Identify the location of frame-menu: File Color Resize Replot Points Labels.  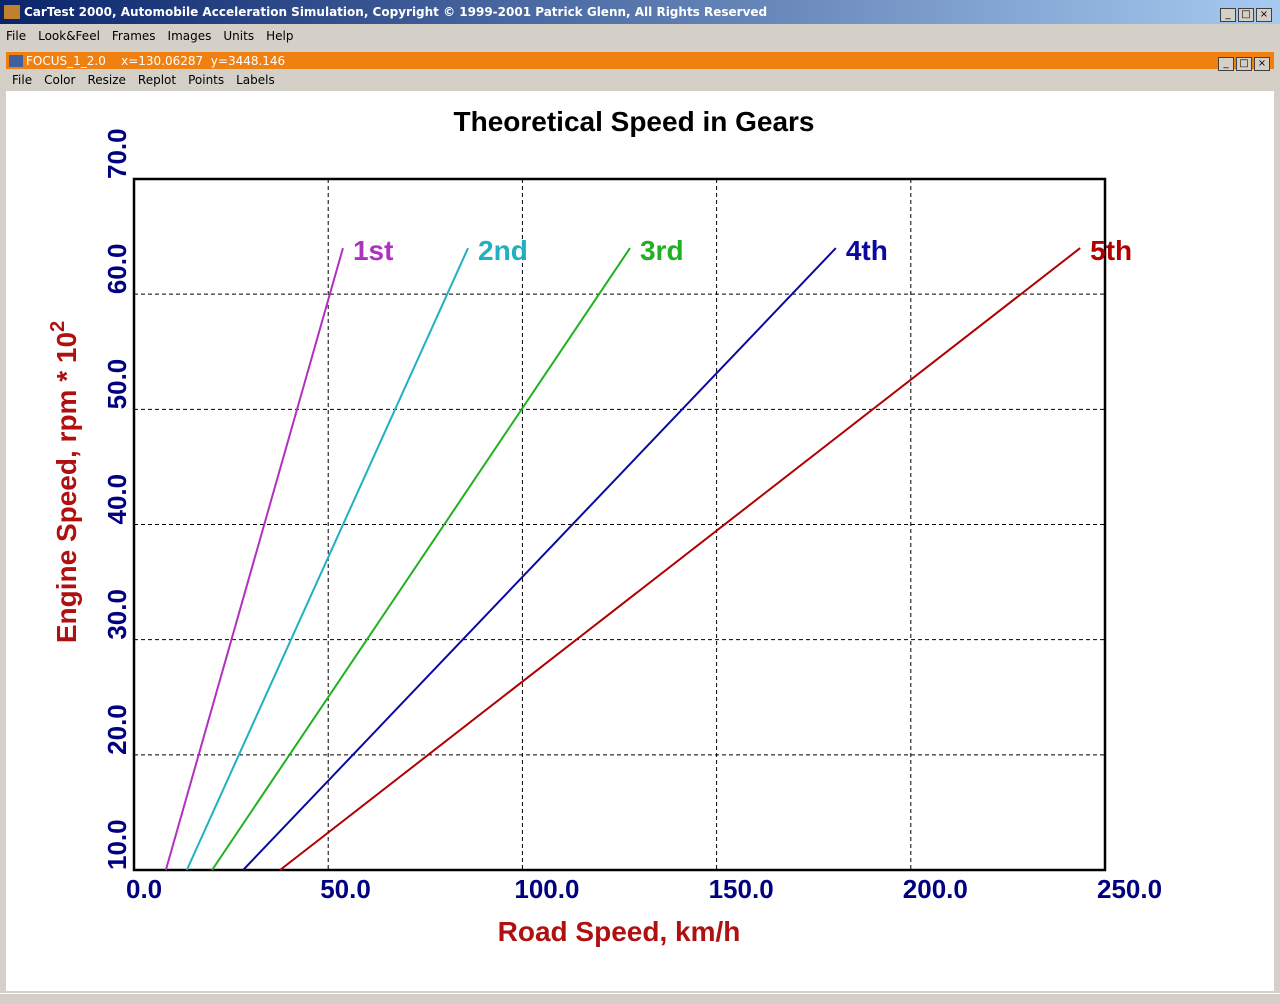
(640, 80).